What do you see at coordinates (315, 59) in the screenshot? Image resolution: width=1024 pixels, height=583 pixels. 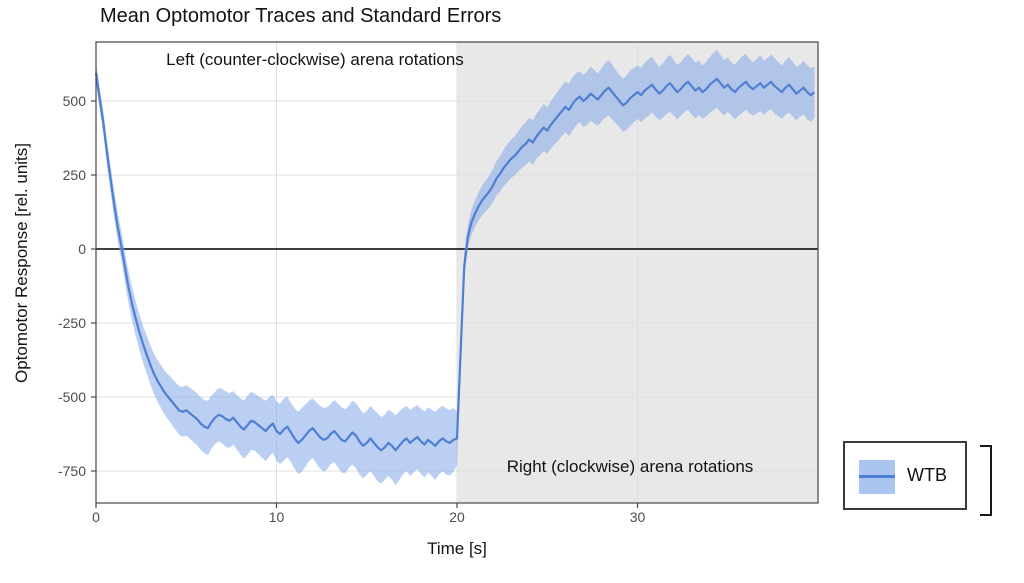 I see `annotation-left-rotations: Left (counter-clockwise) arena rotations` at bounding box center [315, 59].